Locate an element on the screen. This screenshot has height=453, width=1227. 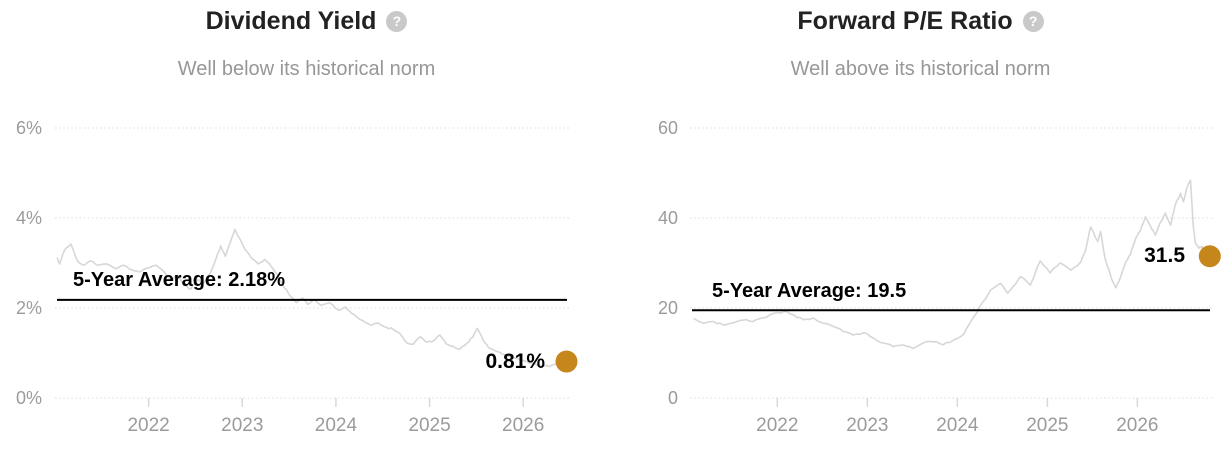
y-axis-tick-label: 20 is located at coordinates (667, 308).